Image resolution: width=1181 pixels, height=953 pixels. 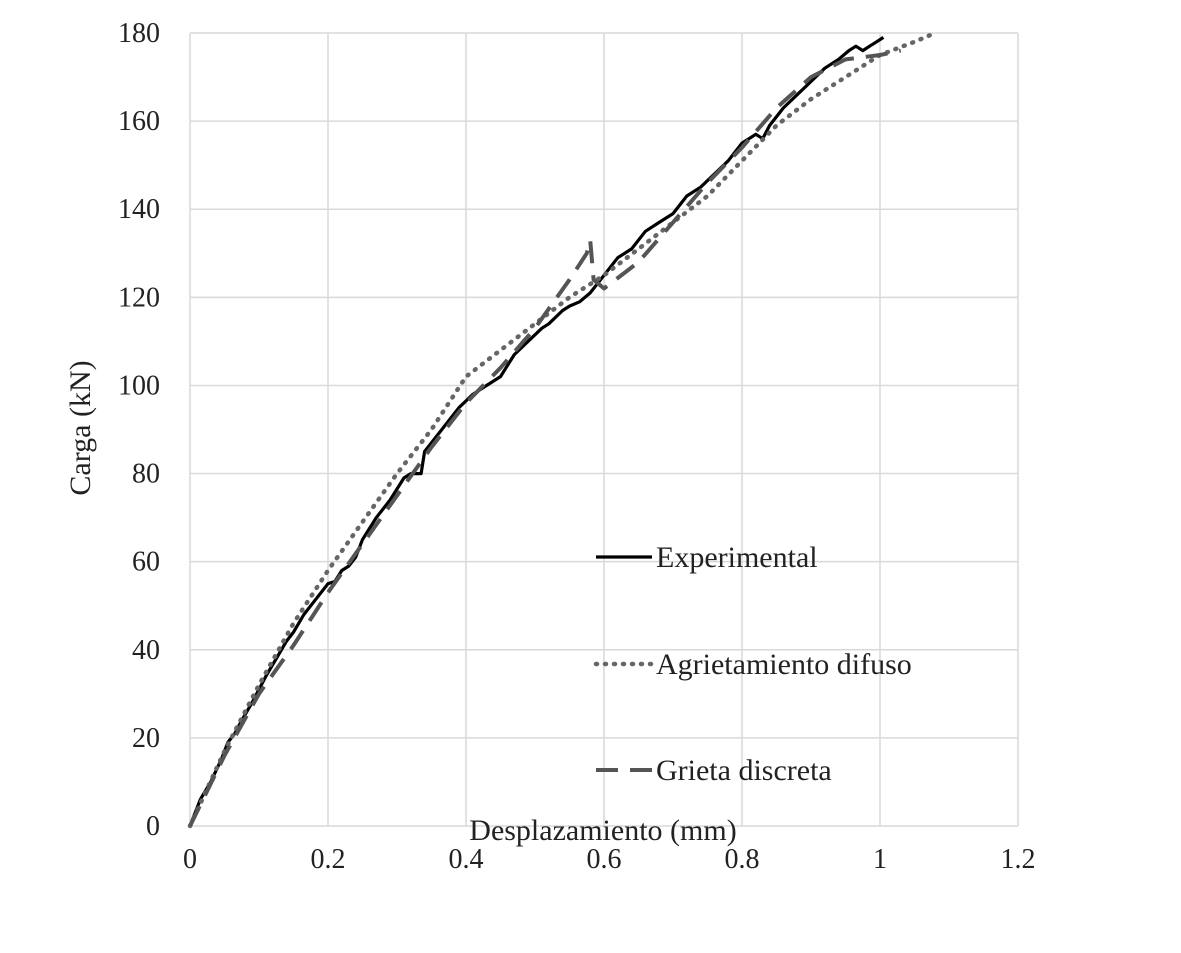 I want to click on y-tick-label: 40, so click(x=146, y=650).